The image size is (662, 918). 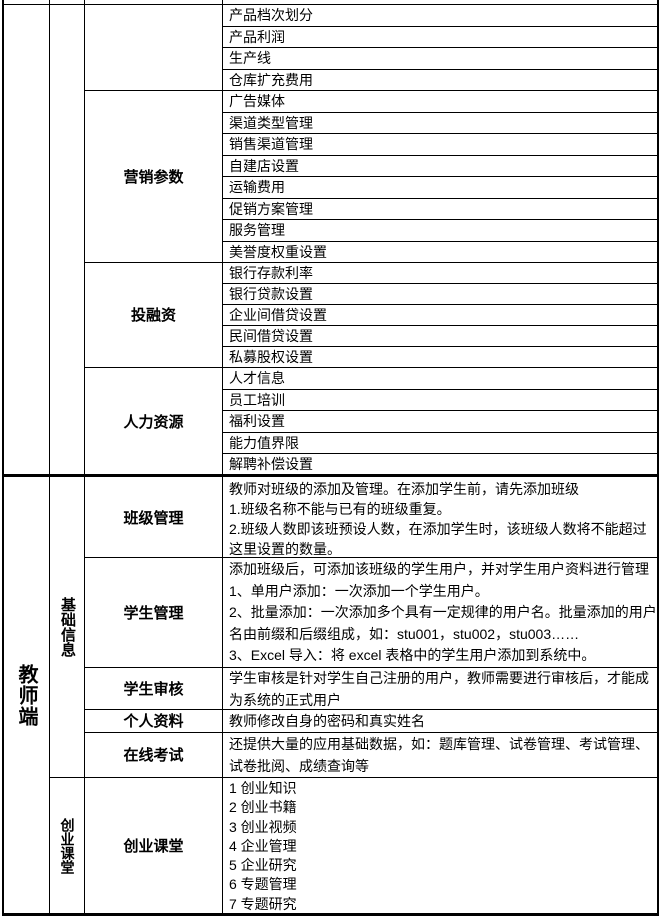 What do you see at coordinates (257, 378) in the screenshot?
I see `feature-item: 人才信息` at bounding box center [257, 378].